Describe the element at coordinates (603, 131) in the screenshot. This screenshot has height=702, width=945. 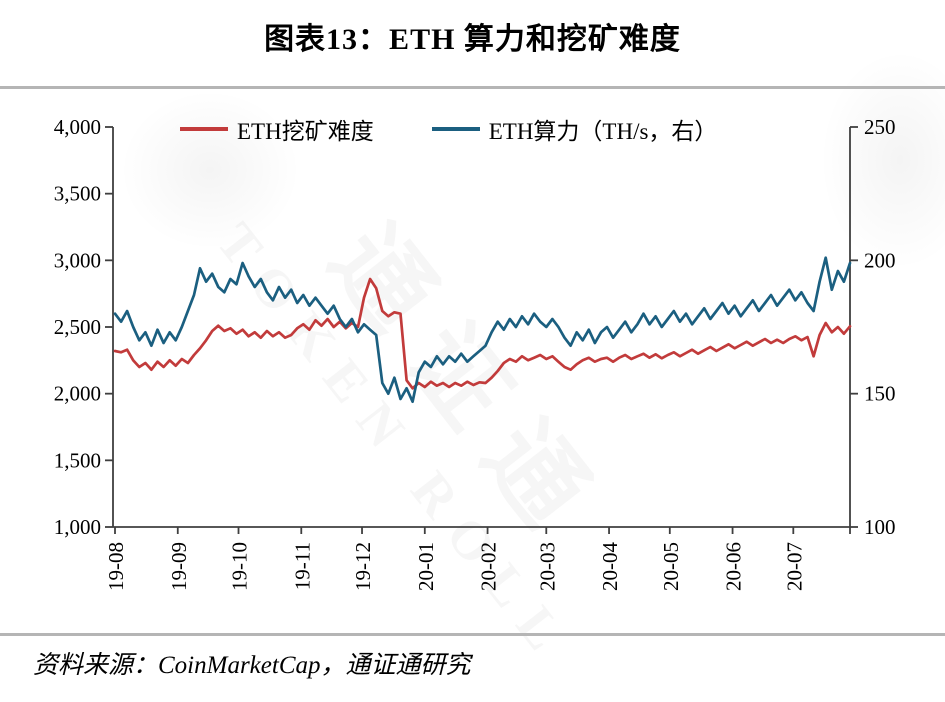
I see `legend-label-hashrate: ETH算力（TH/s，右）` at that location.